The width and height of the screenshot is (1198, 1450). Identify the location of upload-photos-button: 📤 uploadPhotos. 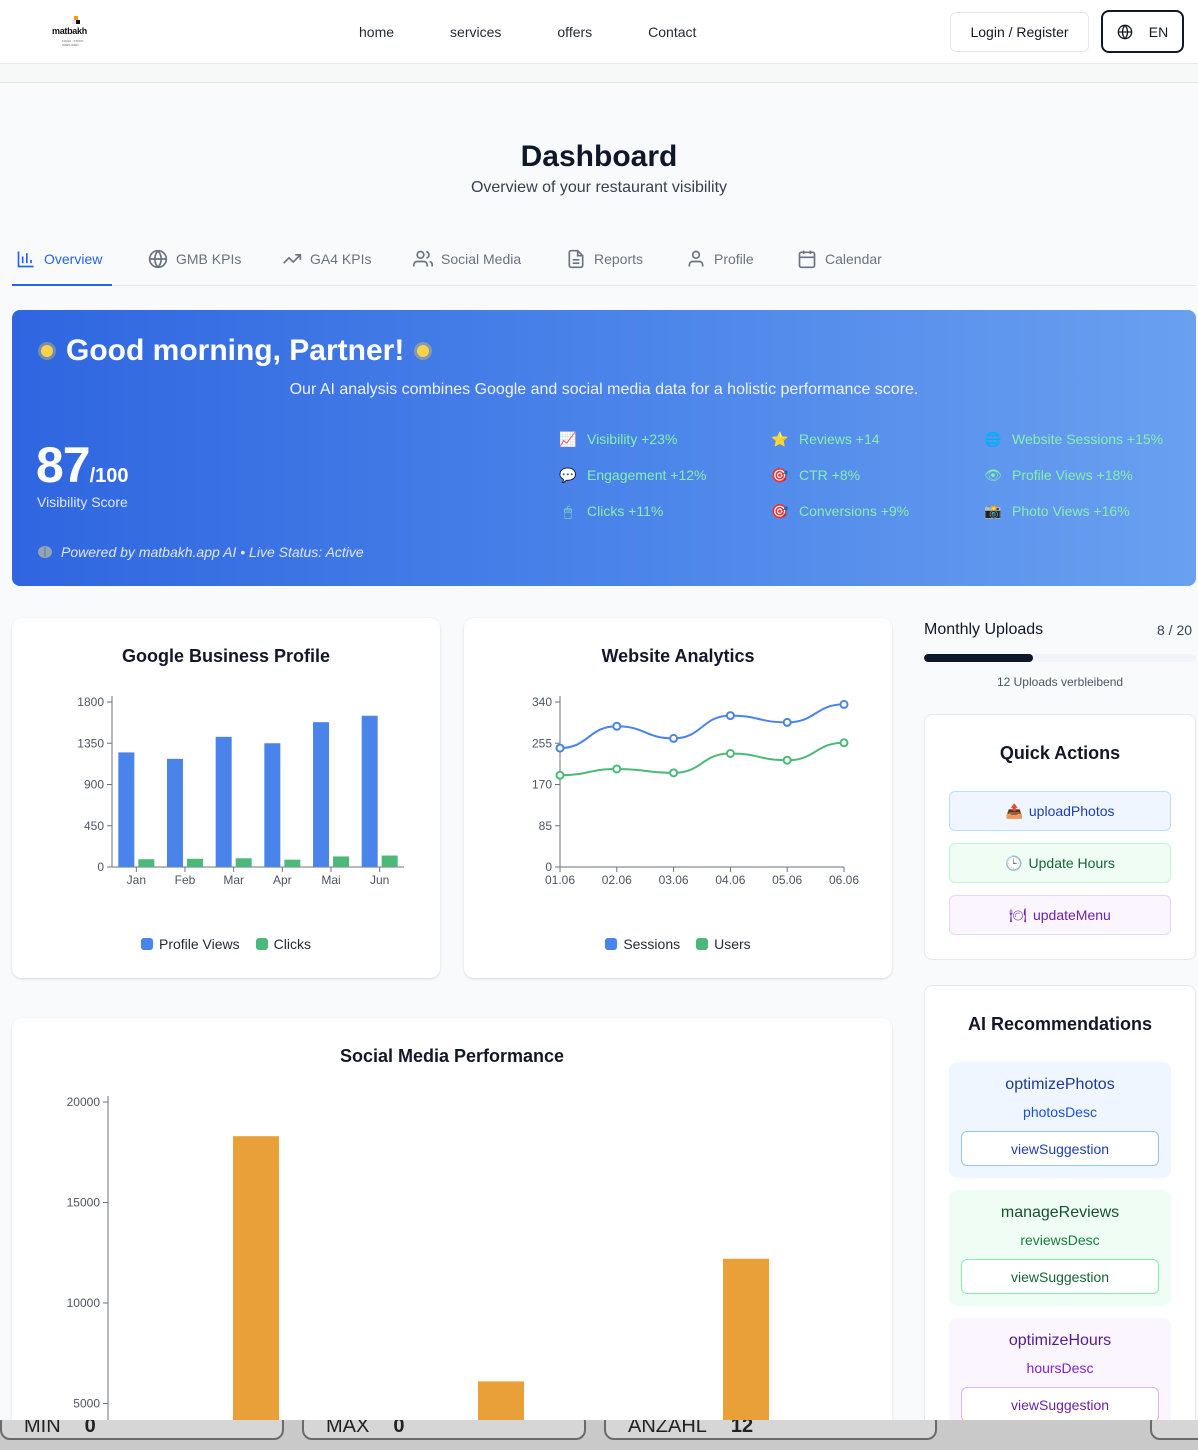
(1060, 811).